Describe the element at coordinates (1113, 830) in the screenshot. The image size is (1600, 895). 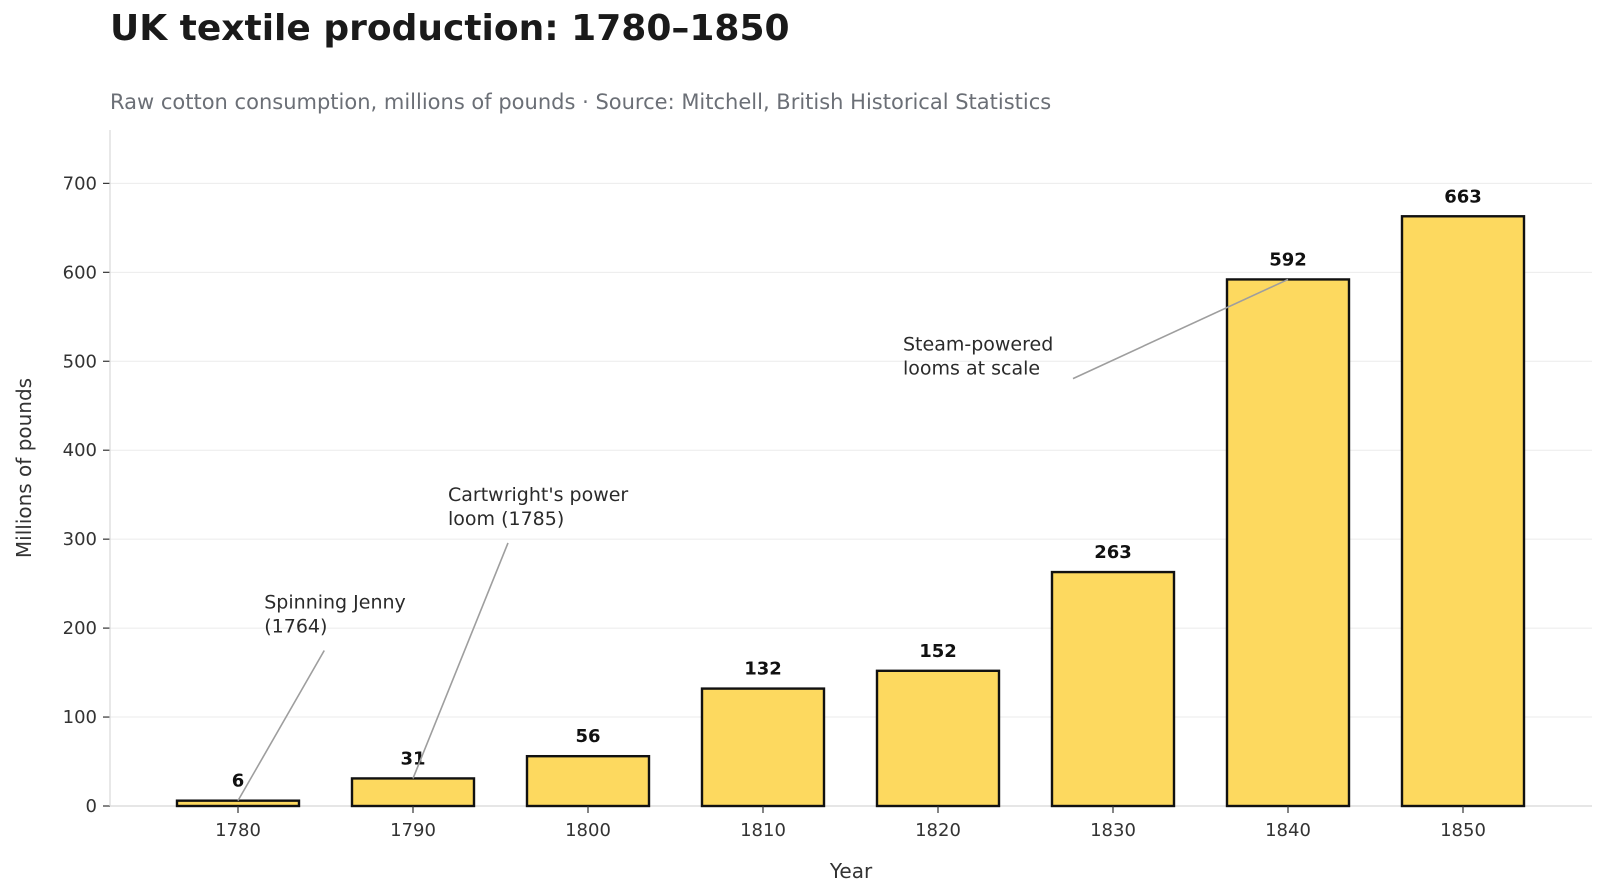
I see `x-tick-label: 1830` at that location.